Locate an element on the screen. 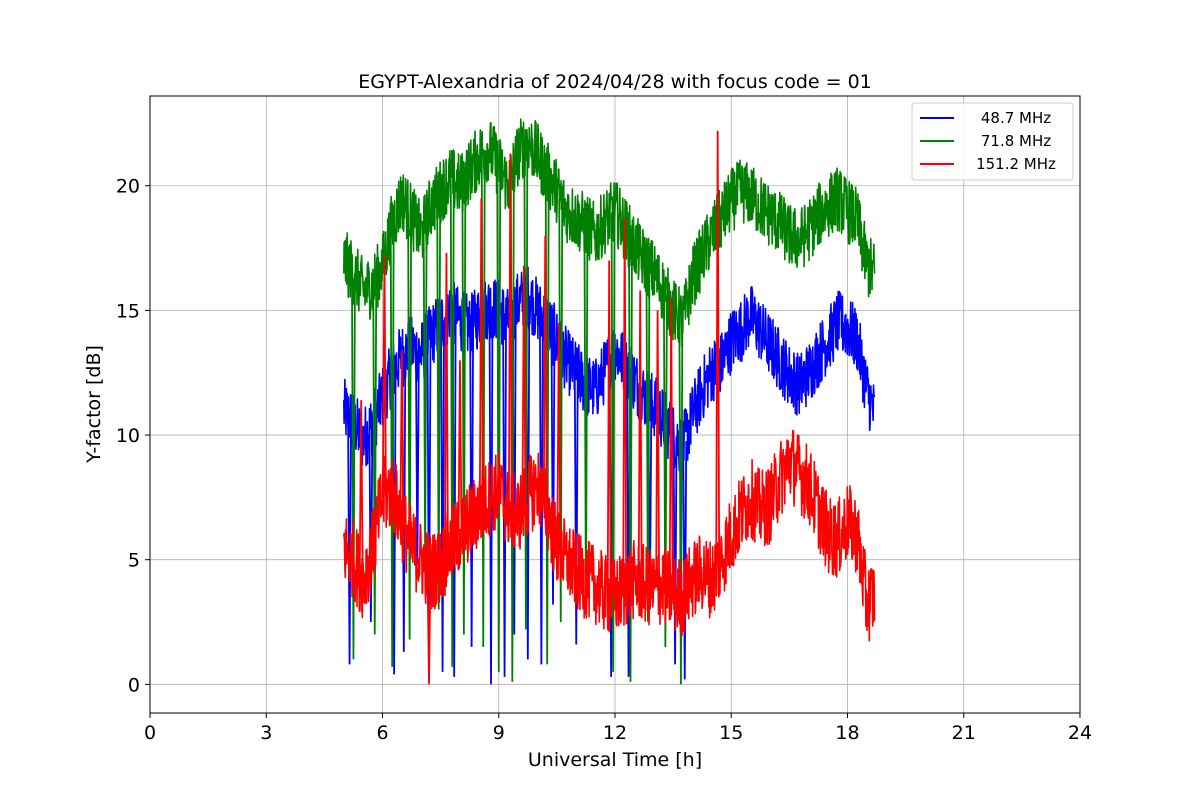 The height and width of the screenshot is (800, 1200). x-axis-label: Universal Time [h] is located at coordinates (615, 760).